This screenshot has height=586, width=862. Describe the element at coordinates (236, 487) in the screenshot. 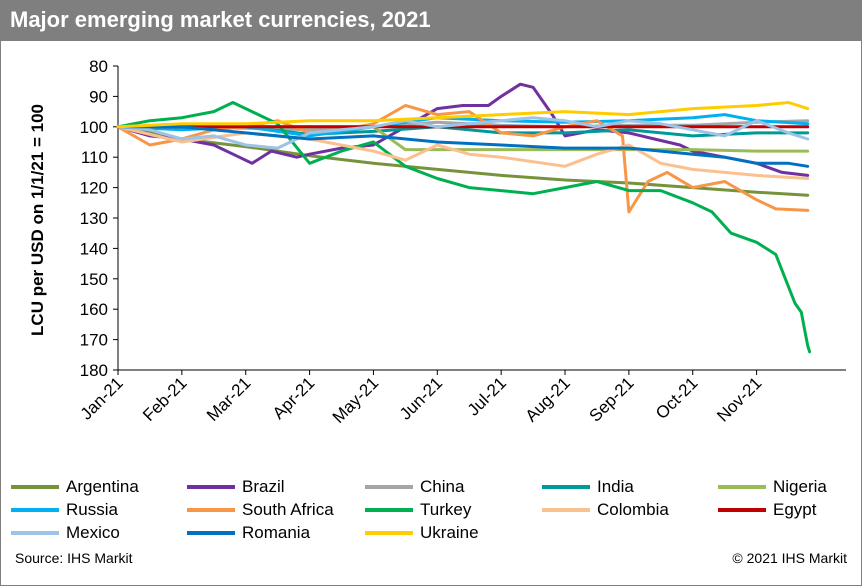

I see `legend-item-brazil: Brazil` at that location.